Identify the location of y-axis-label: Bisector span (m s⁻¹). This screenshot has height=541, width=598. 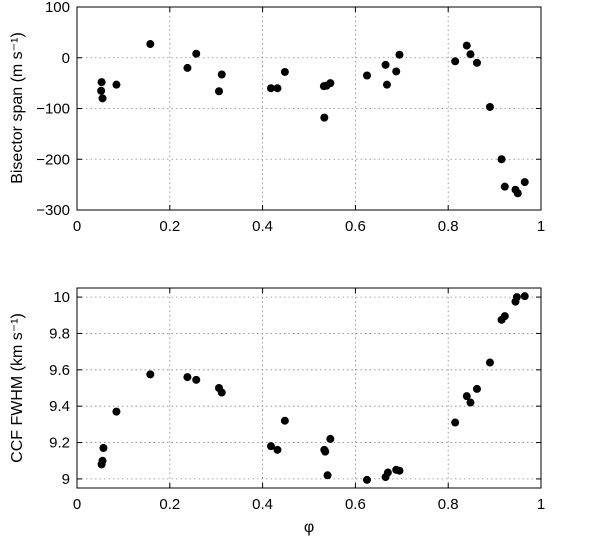
(17, 108).